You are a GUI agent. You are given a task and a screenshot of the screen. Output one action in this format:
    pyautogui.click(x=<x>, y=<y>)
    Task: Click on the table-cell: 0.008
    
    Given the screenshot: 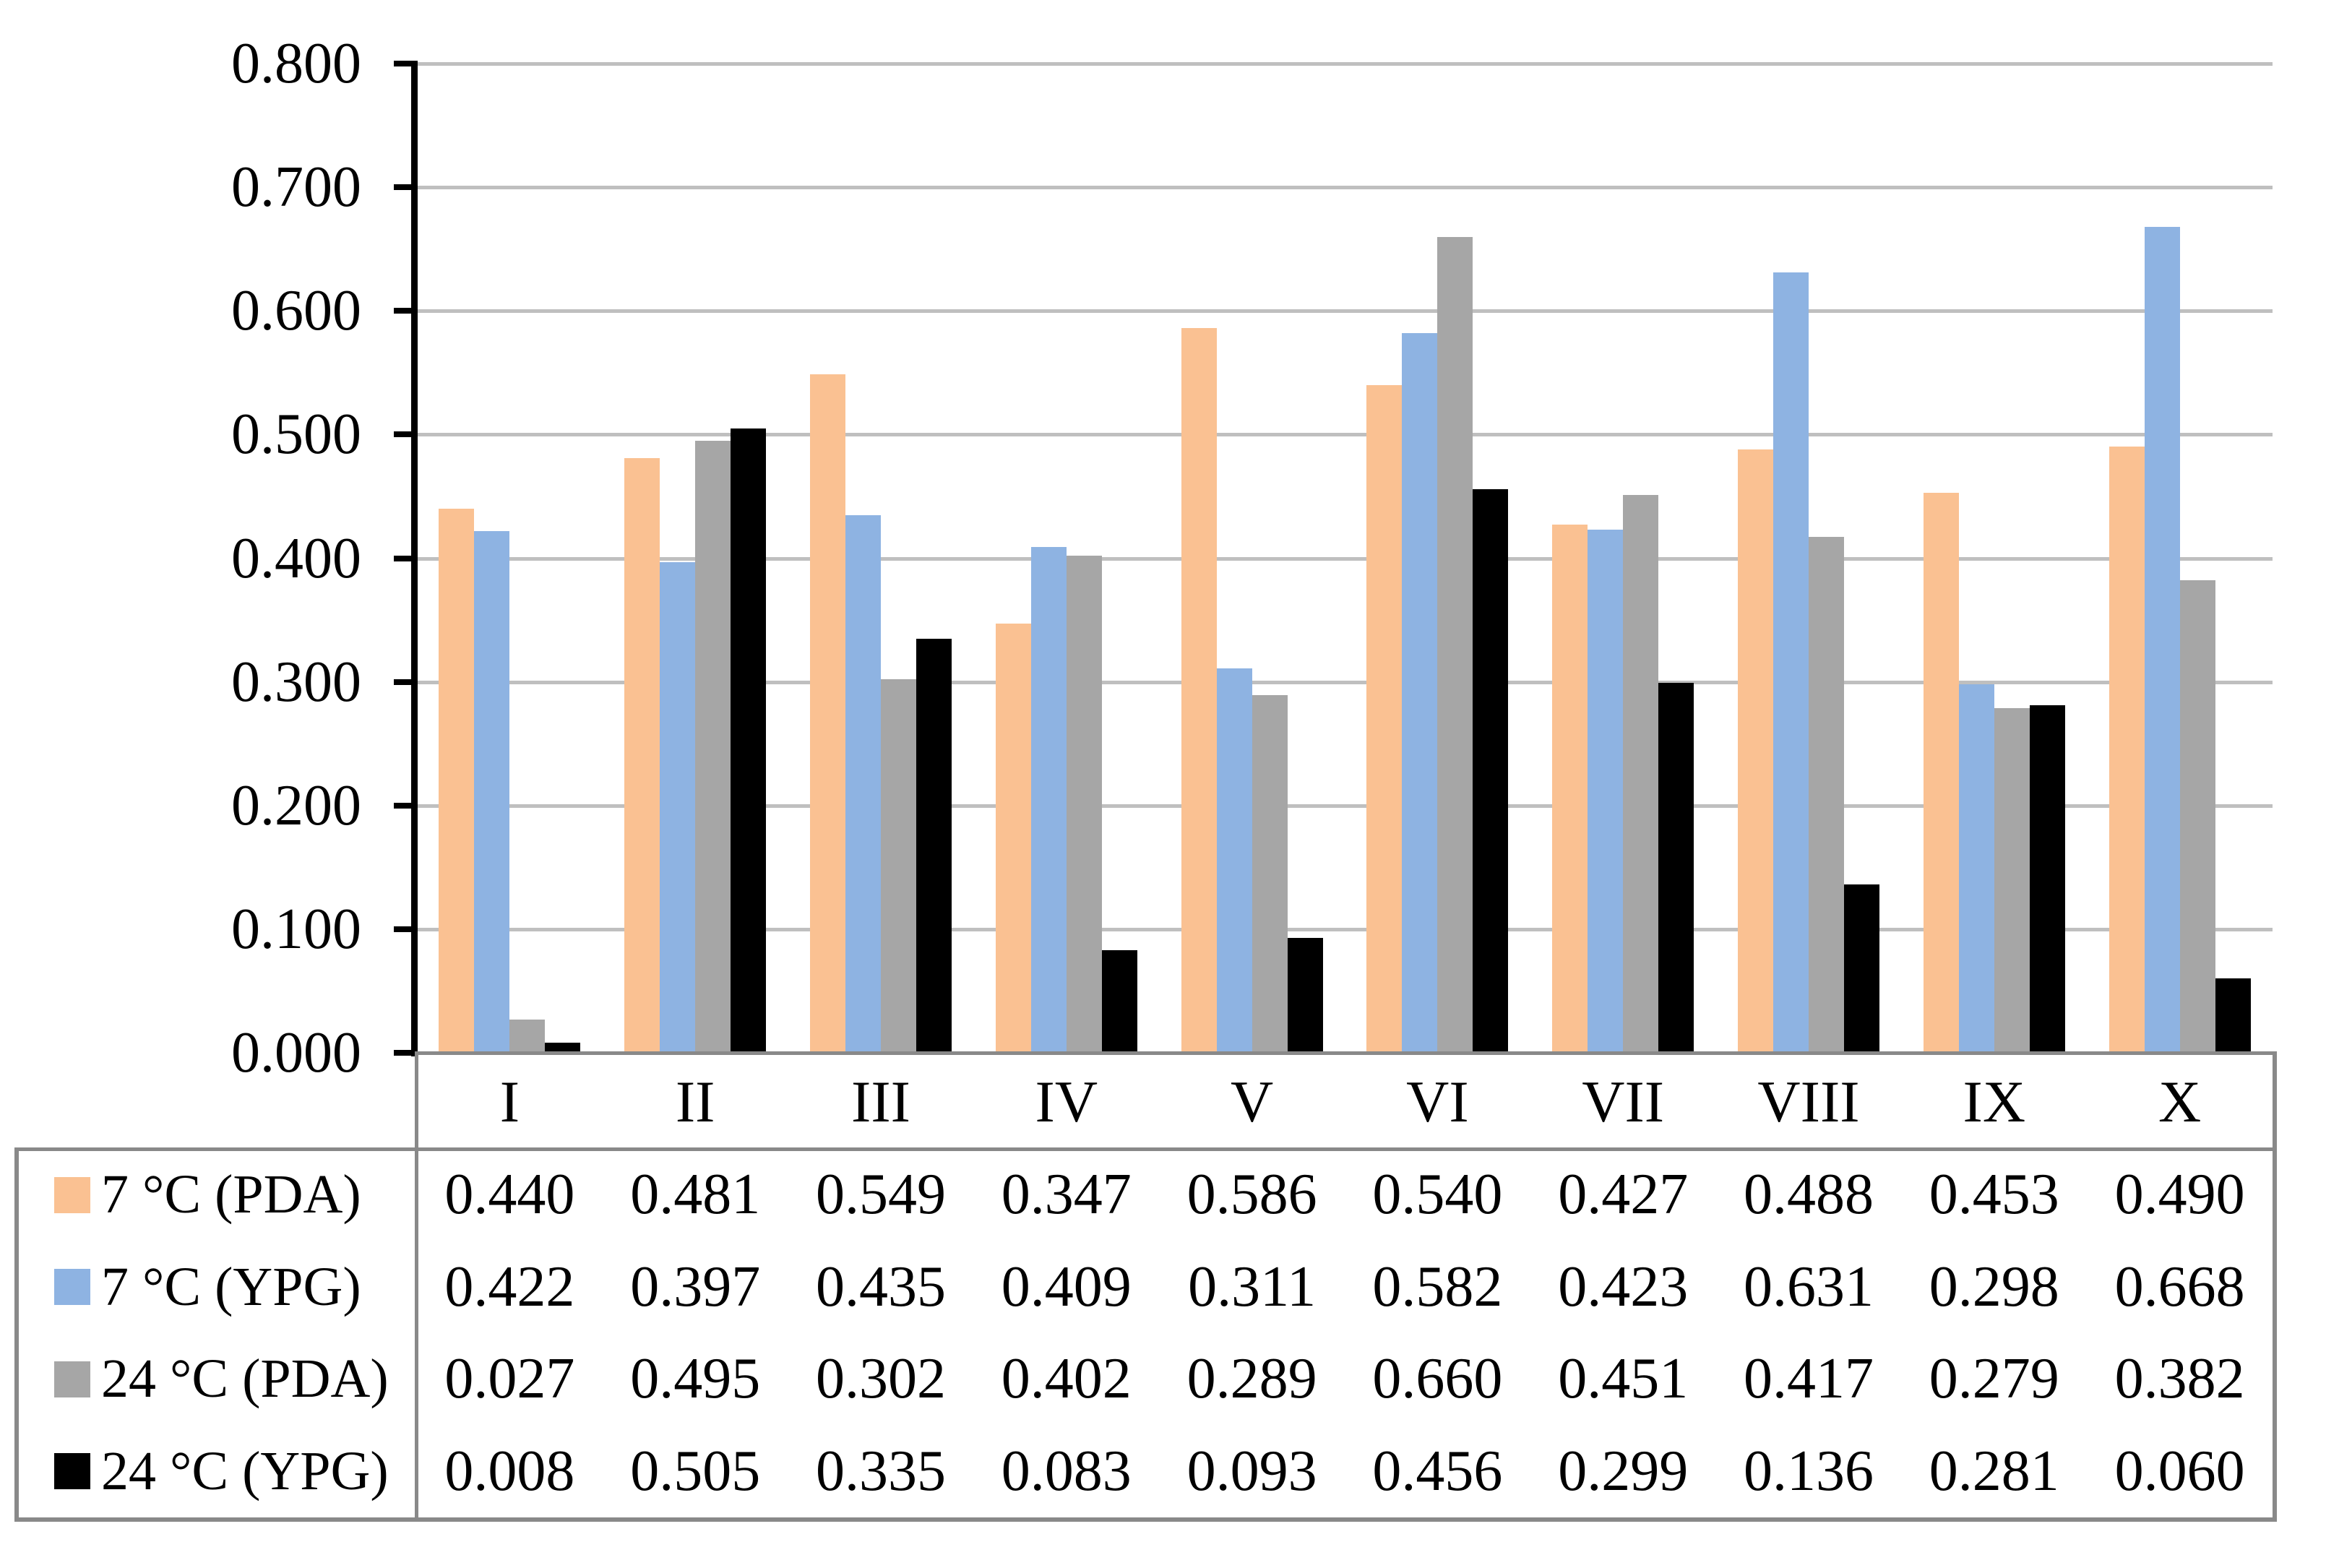 What is the action you would take?
    pyautogui.click(x=509, y=1471)
    